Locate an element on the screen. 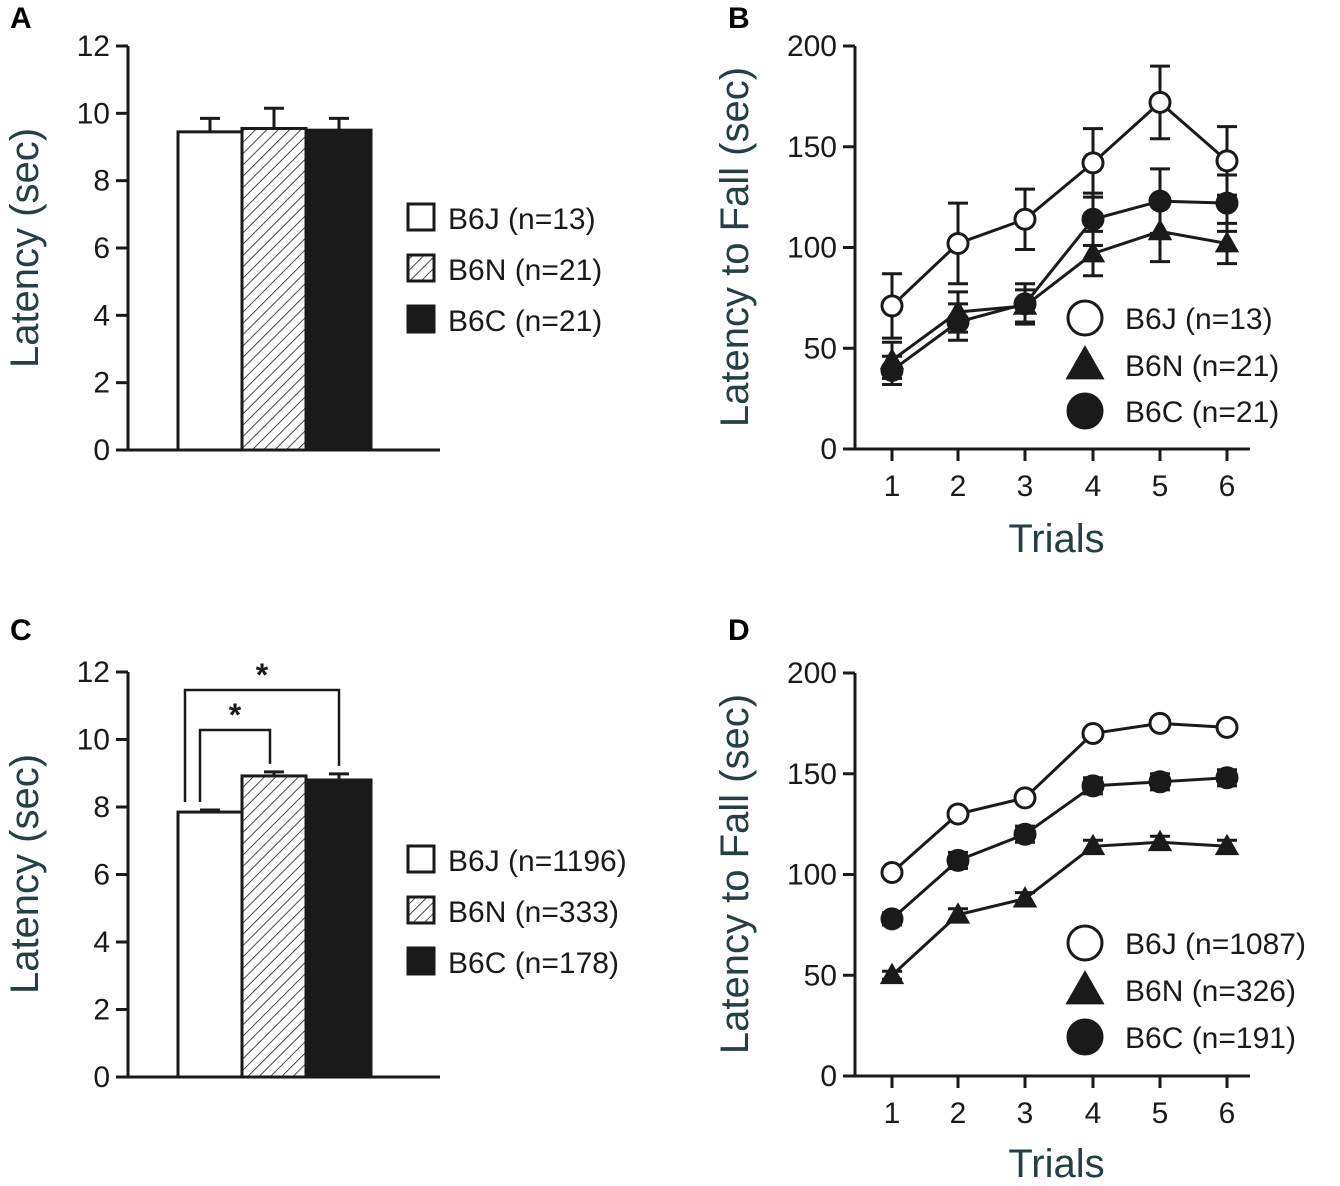 The width and height of the screenshot is (1340, 1186). panel-c-bar-b6c is located at coordinates (339, 928).